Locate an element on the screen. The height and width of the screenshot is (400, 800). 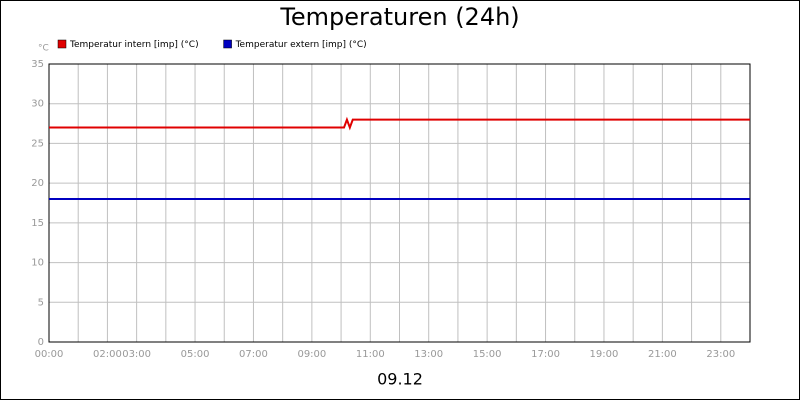
x-tick-label: 15:00 is located at coordinates (487, 354).